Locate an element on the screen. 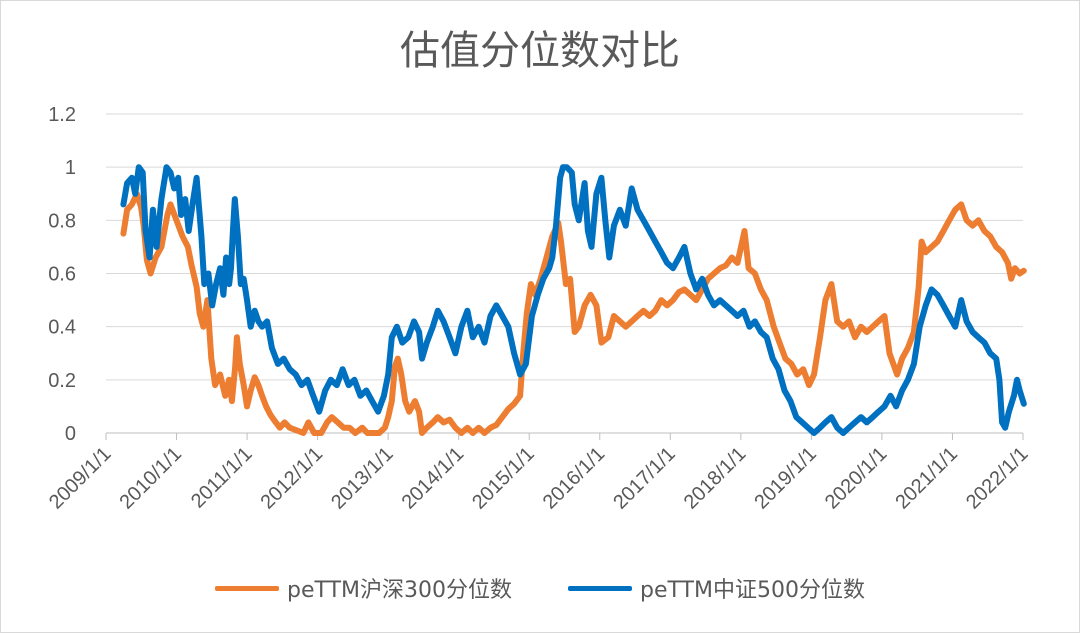  x-tick-label: 2018/1/1 is located at coordinates (715, 478).